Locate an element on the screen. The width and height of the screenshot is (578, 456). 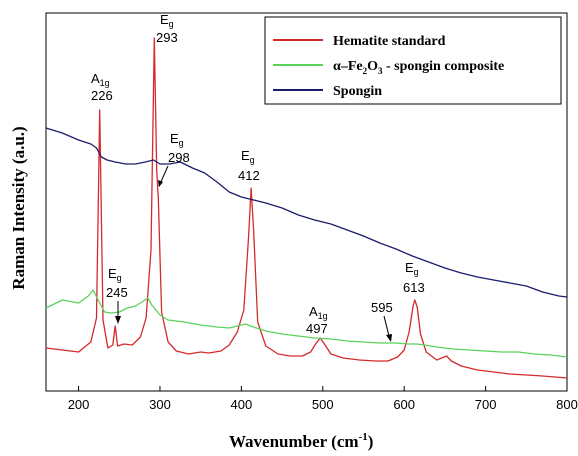
annotation-eg-293-value: 293 is located at coordinates (167, 37).